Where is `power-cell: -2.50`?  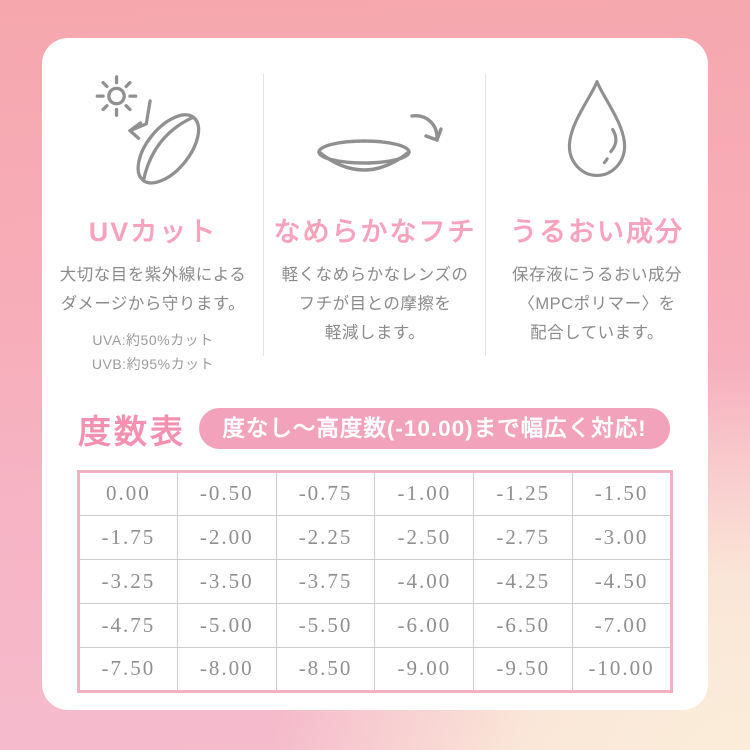
power-cell: -2.50 is located at coordinates (424, 537).